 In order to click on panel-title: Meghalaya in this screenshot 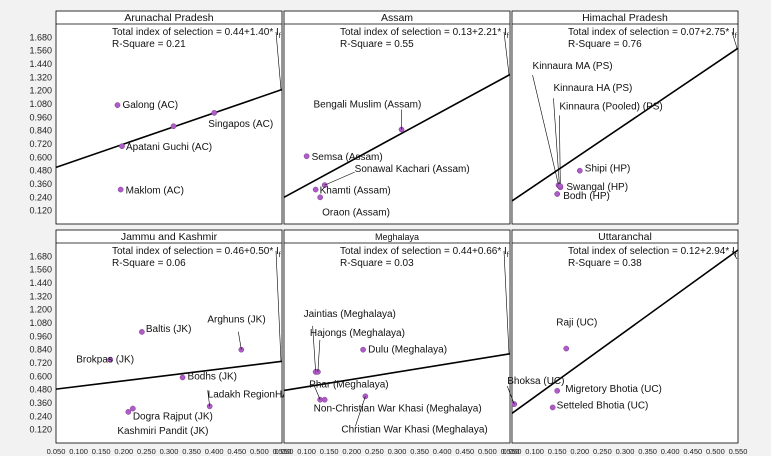, I will do `click(397, 237)`.